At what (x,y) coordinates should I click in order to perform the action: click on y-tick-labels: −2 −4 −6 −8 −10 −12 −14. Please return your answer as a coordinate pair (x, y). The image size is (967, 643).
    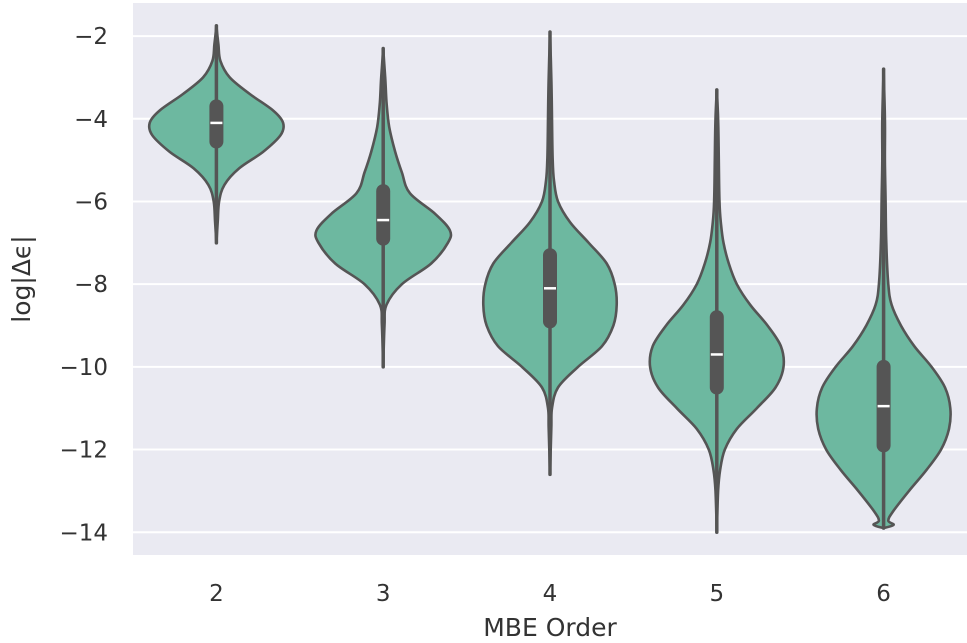
    Looking at the image, I should click on (83, 285).